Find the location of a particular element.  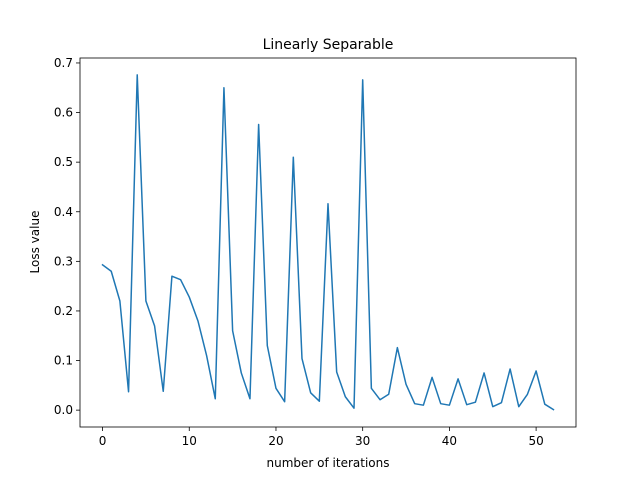

x-tick-label: 40 is located at coordinates (449, 441).